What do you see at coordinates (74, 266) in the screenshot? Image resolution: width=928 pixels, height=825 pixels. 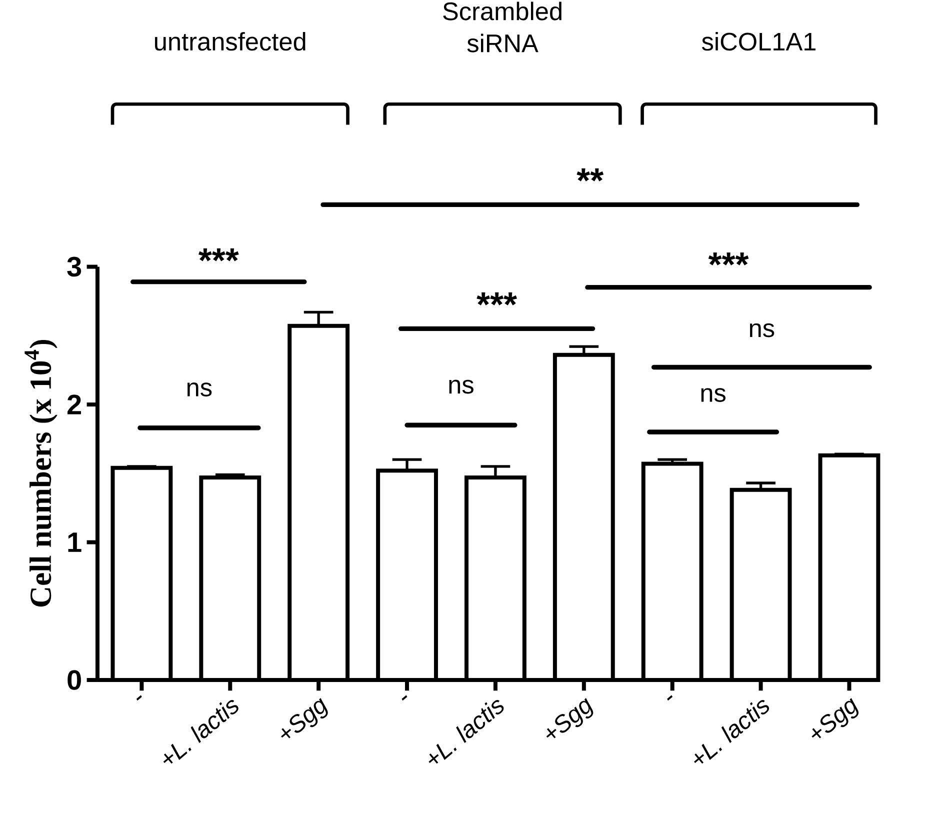 I see `y-tick-label: 3` at bounding box center [74, 266].